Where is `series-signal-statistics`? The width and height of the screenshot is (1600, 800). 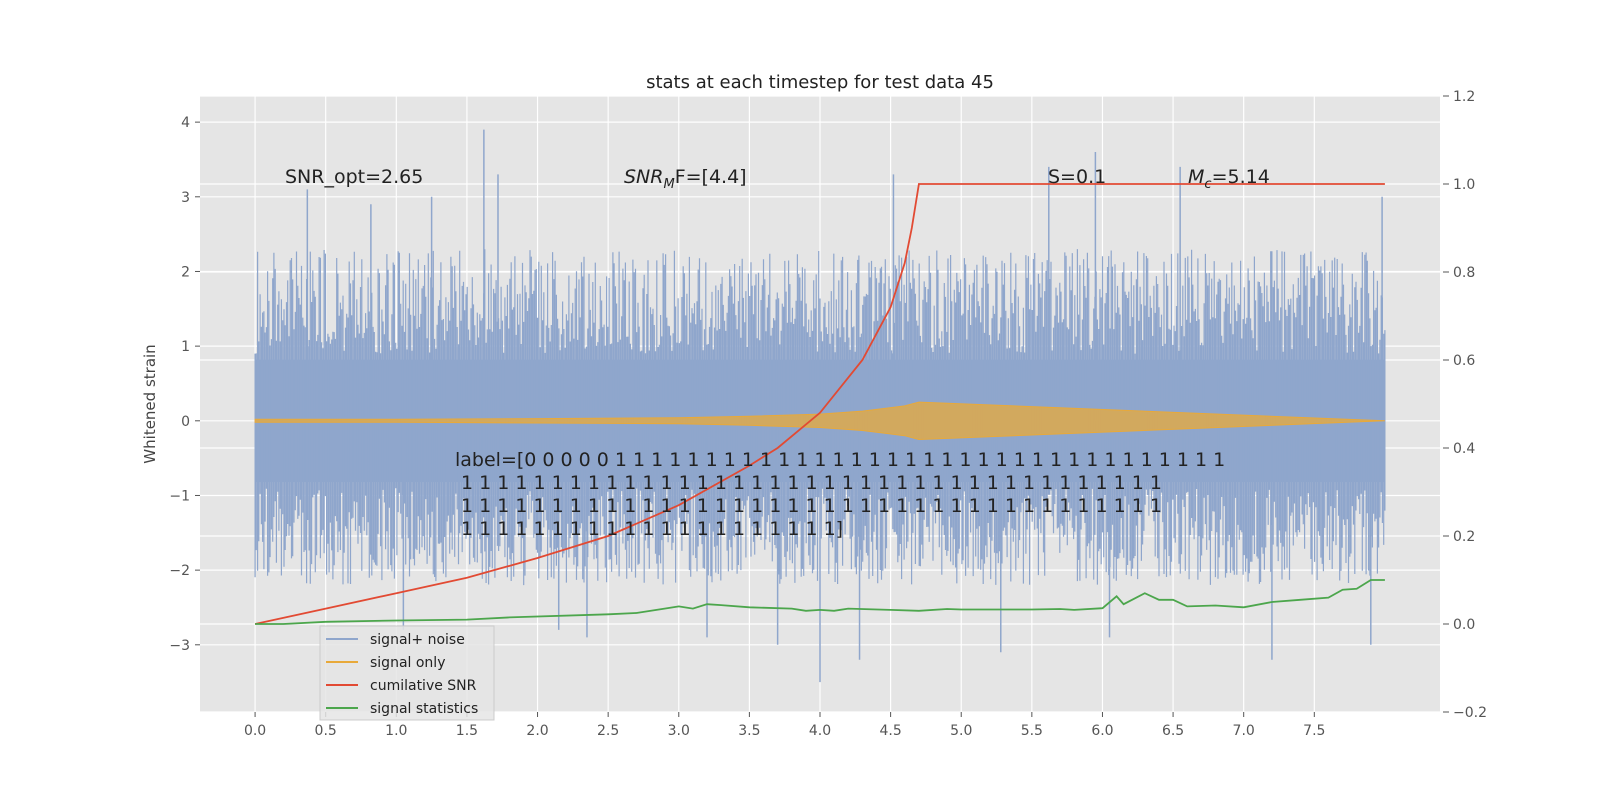 series-signal-statistics is located at coordinates (820, 602).